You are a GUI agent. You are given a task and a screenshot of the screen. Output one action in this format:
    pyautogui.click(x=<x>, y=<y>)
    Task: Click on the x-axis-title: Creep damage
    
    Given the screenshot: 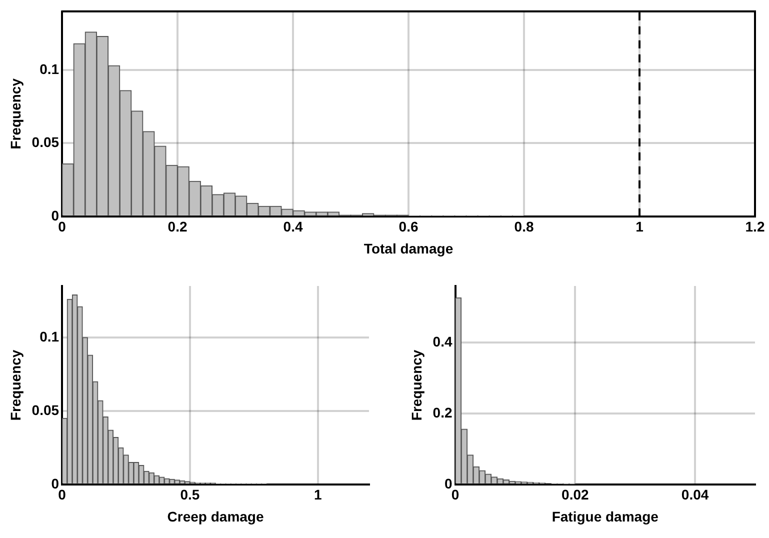 What is the action you would take?
    pyautogui.click(x=215, y=516)
    